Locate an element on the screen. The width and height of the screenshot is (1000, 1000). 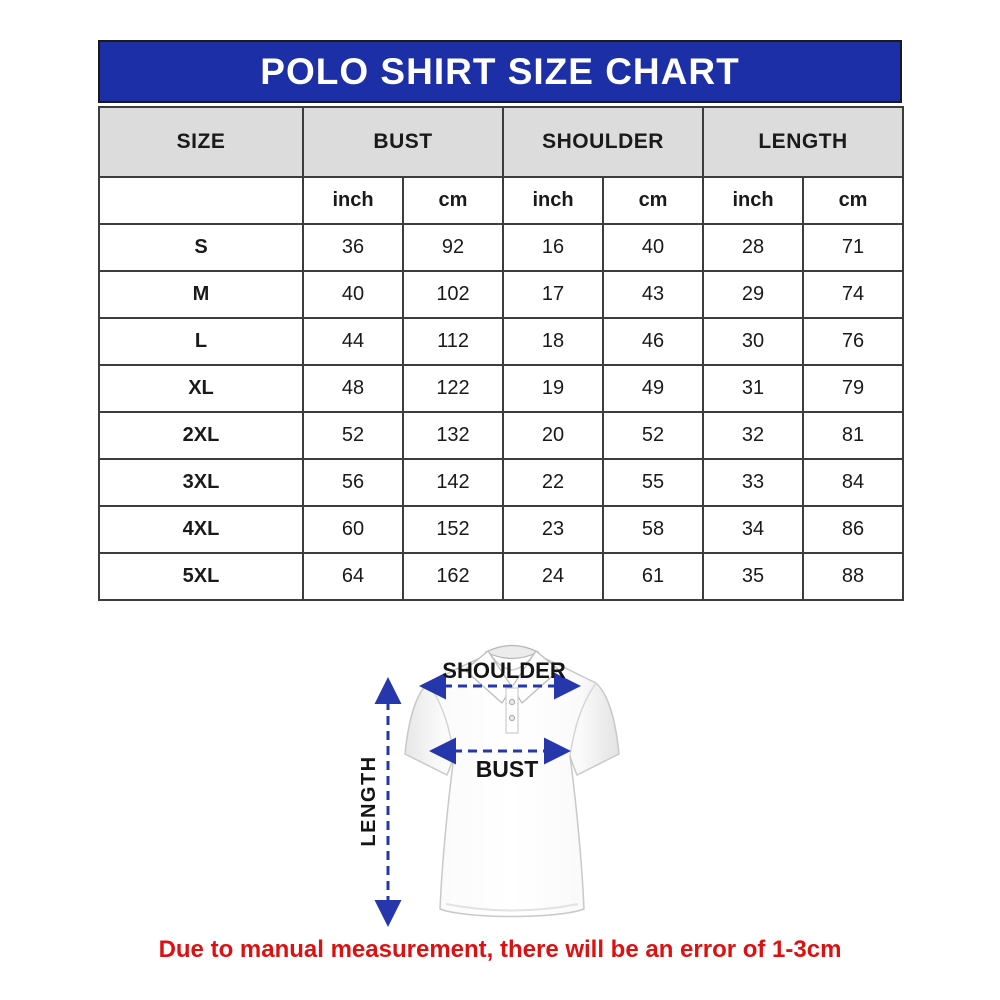
table-row: 3XL 56 142 22 55 33 84 is located at coordinates (501, 482).